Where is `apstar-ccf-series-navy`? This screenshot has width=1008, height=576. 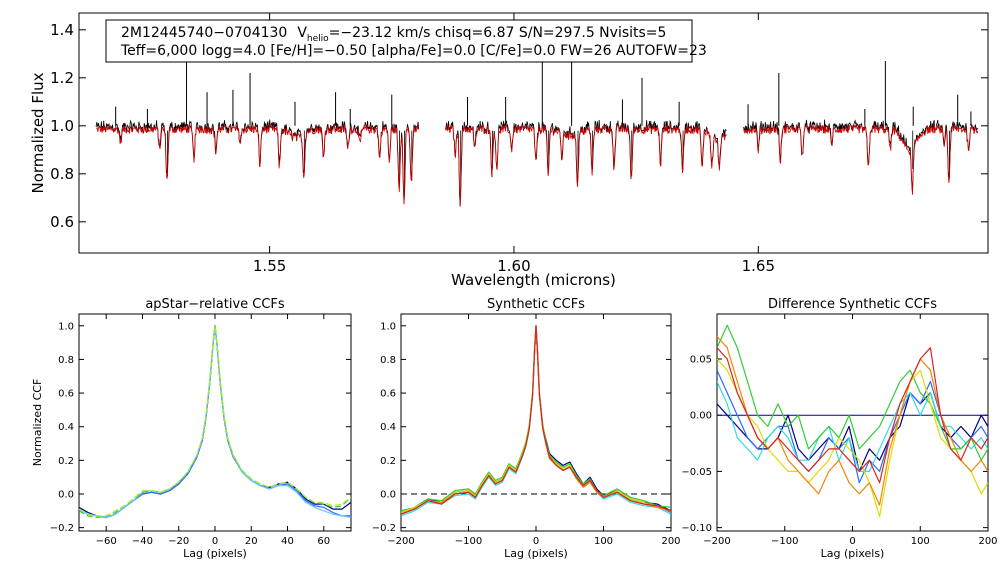
apstar-ccf-series-navy is located at coordinates (215, 422).